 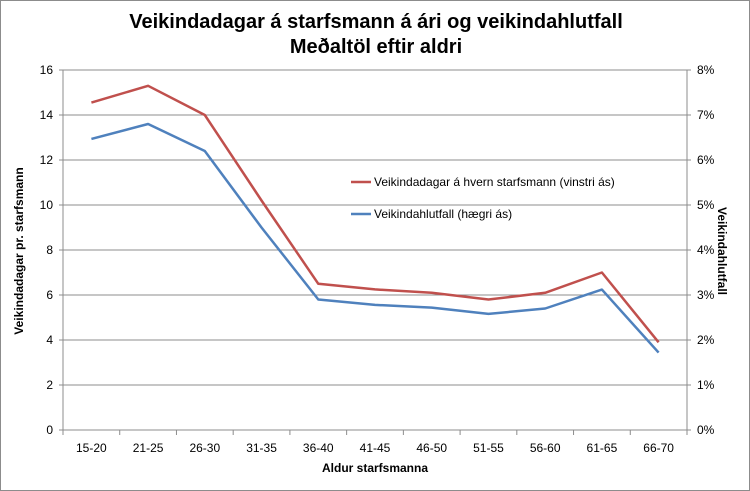 I want to click on x-tick-label: 61-65, so click(x=602, y=448).